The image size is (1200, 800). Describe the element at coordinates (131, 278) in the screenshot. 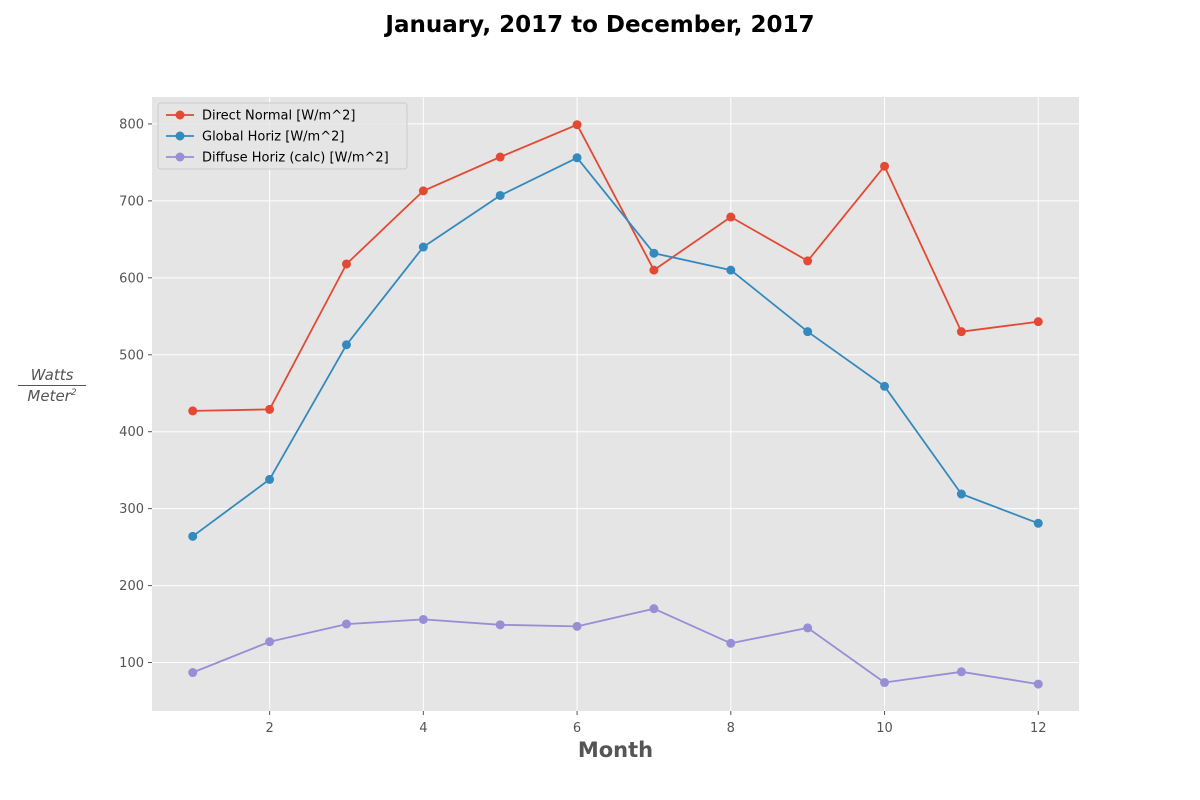

I see `y-tick-label: 600` at that location.